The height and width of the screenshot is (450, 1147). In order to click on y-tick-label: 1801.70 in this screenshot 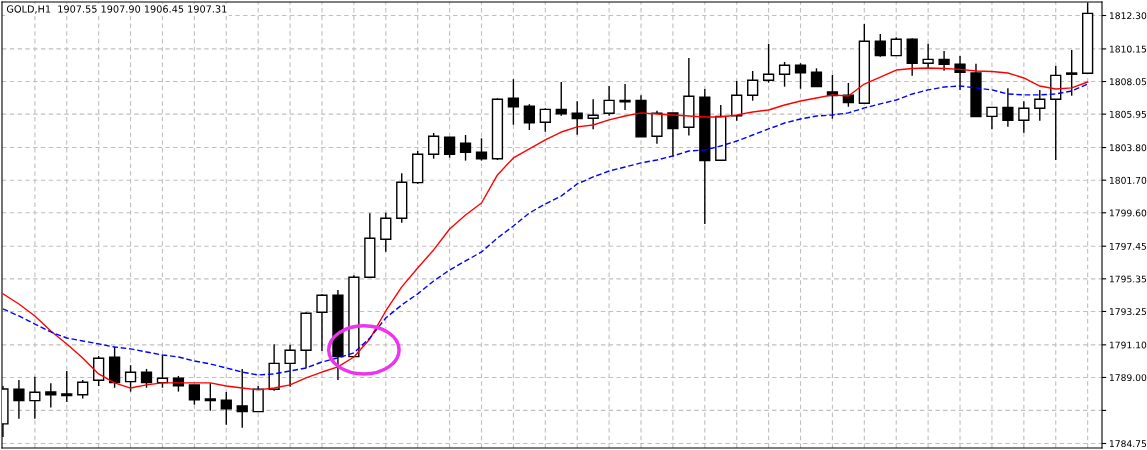, I will do `click(1128, 180)`.